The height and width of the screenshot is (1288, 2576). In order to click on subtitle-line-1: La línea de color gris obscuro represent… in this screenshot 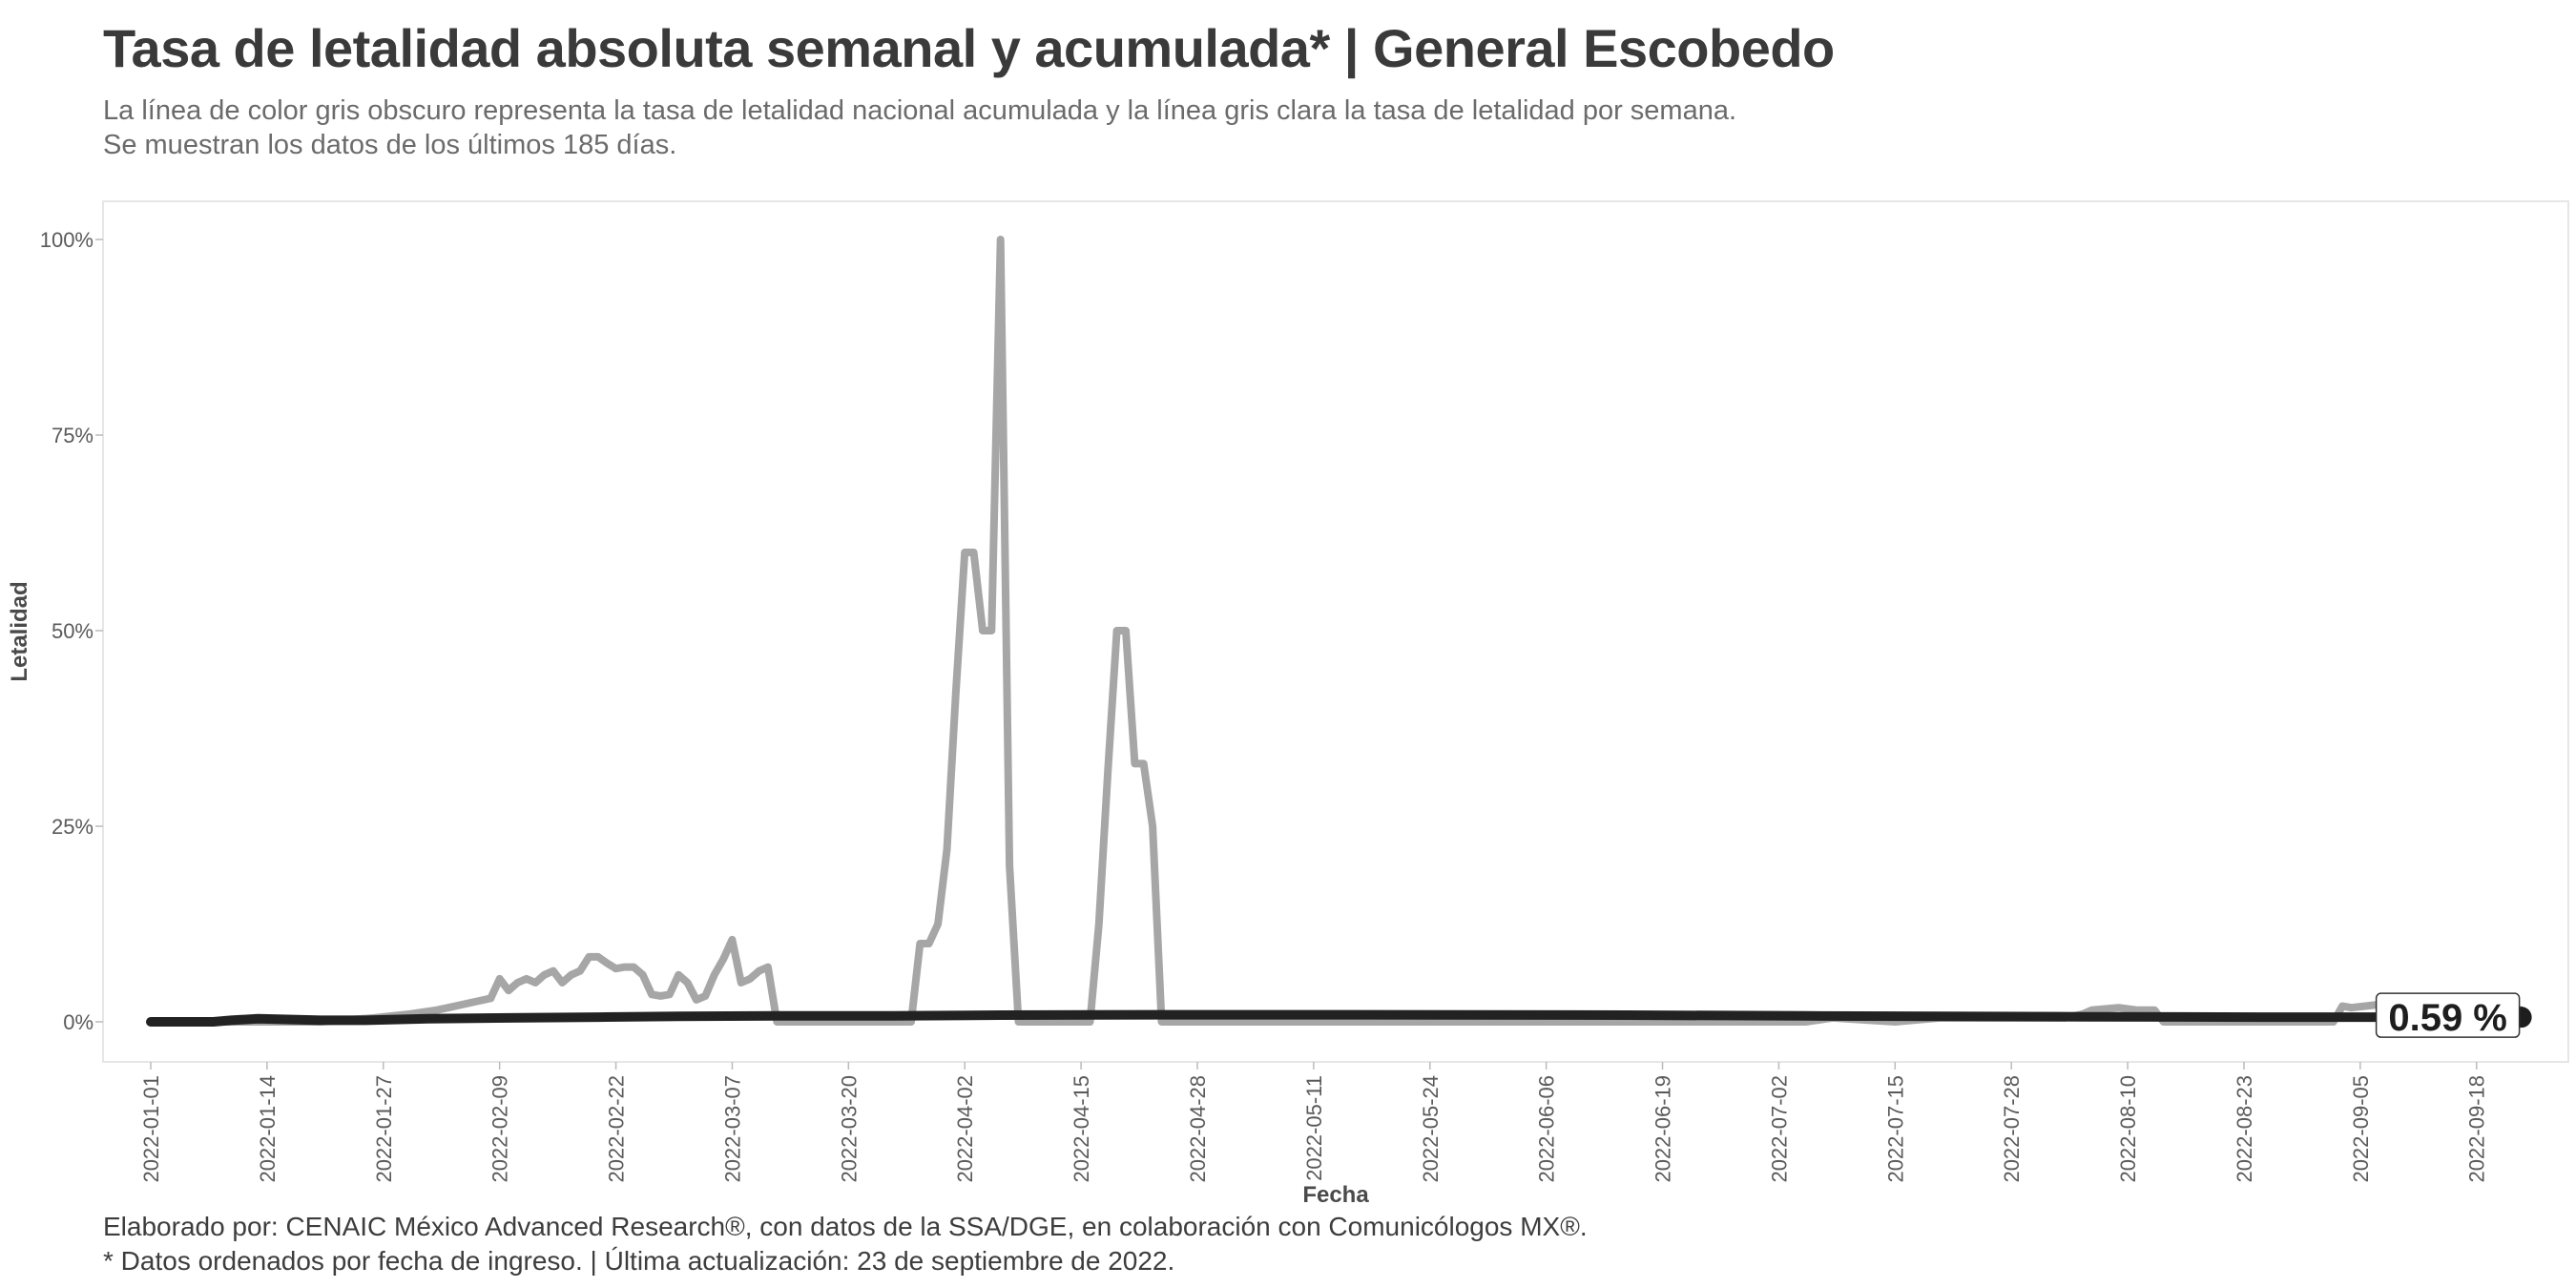, I will do `click(920, 110)`.